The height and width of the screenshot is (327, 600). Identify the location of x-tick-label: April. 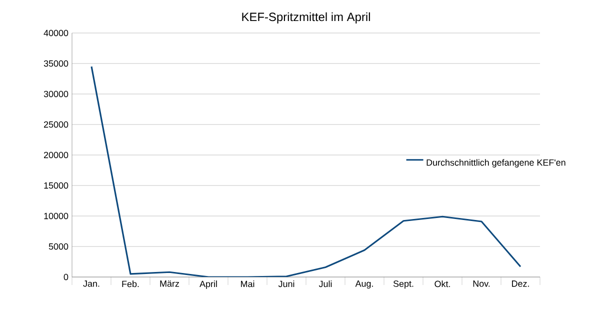
(208, 284).